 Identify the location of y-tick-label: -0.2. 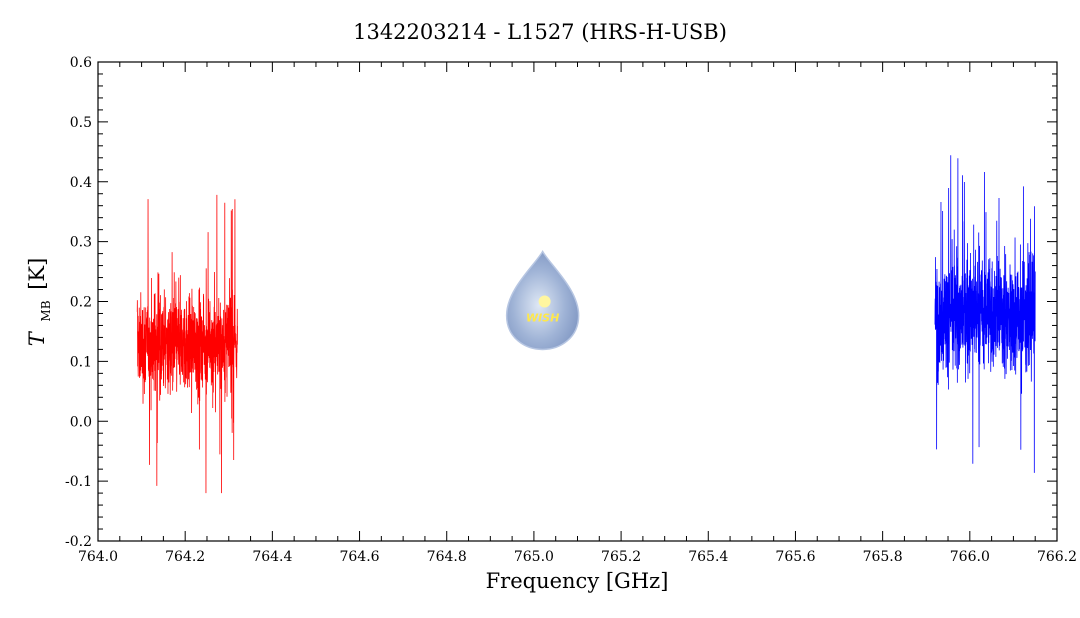
(78, 542).